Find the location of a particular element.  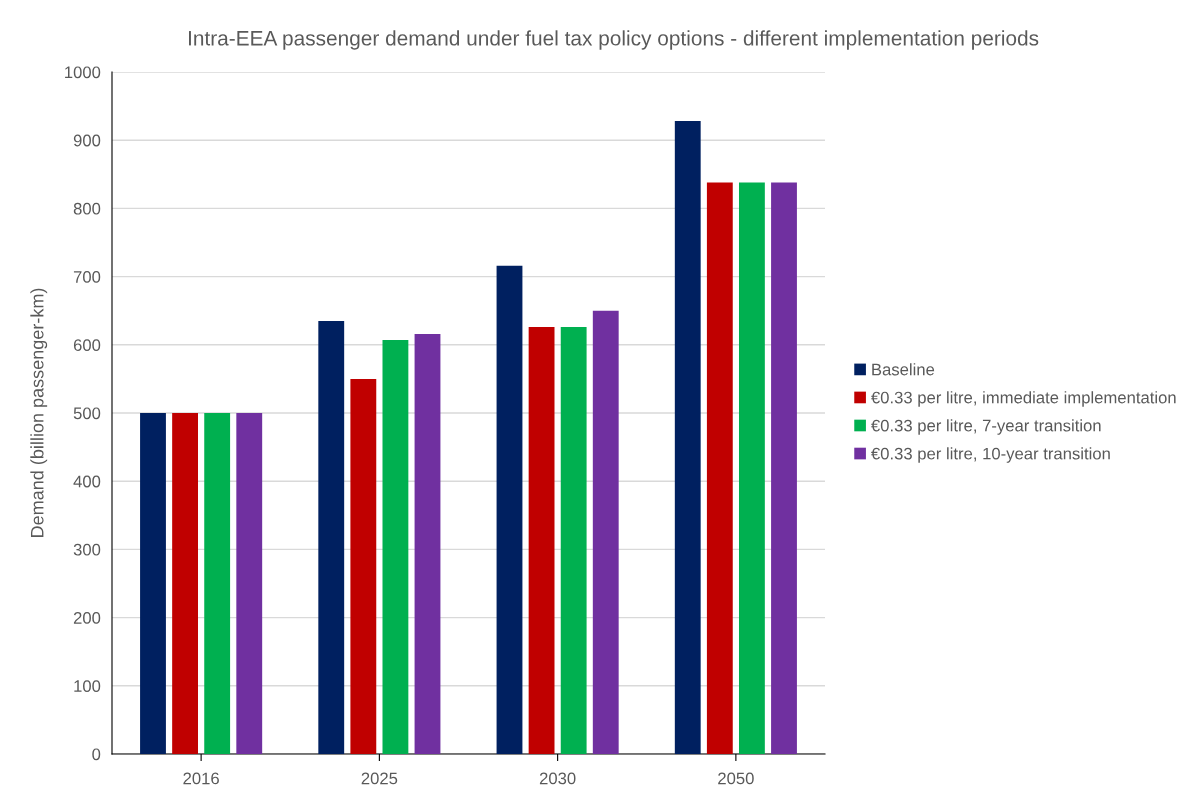

y-tick-label: 300 is located at coordinates (87, 549).